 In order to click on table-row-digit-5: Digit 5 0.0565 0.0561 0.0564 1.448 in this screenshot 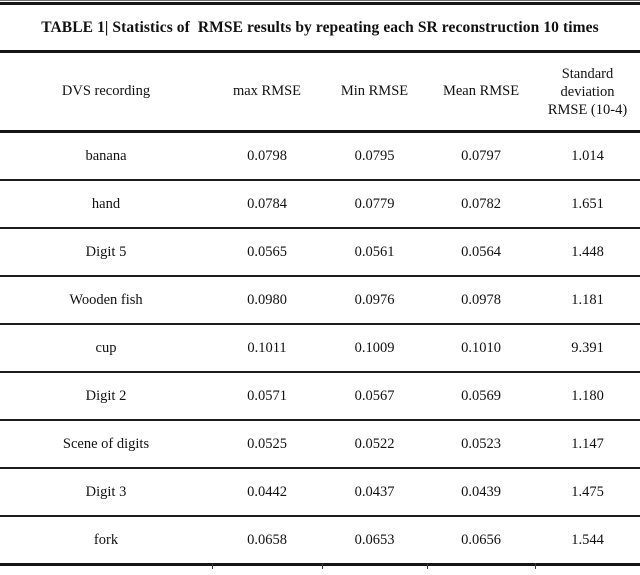, I will do `click(320, 252)`.